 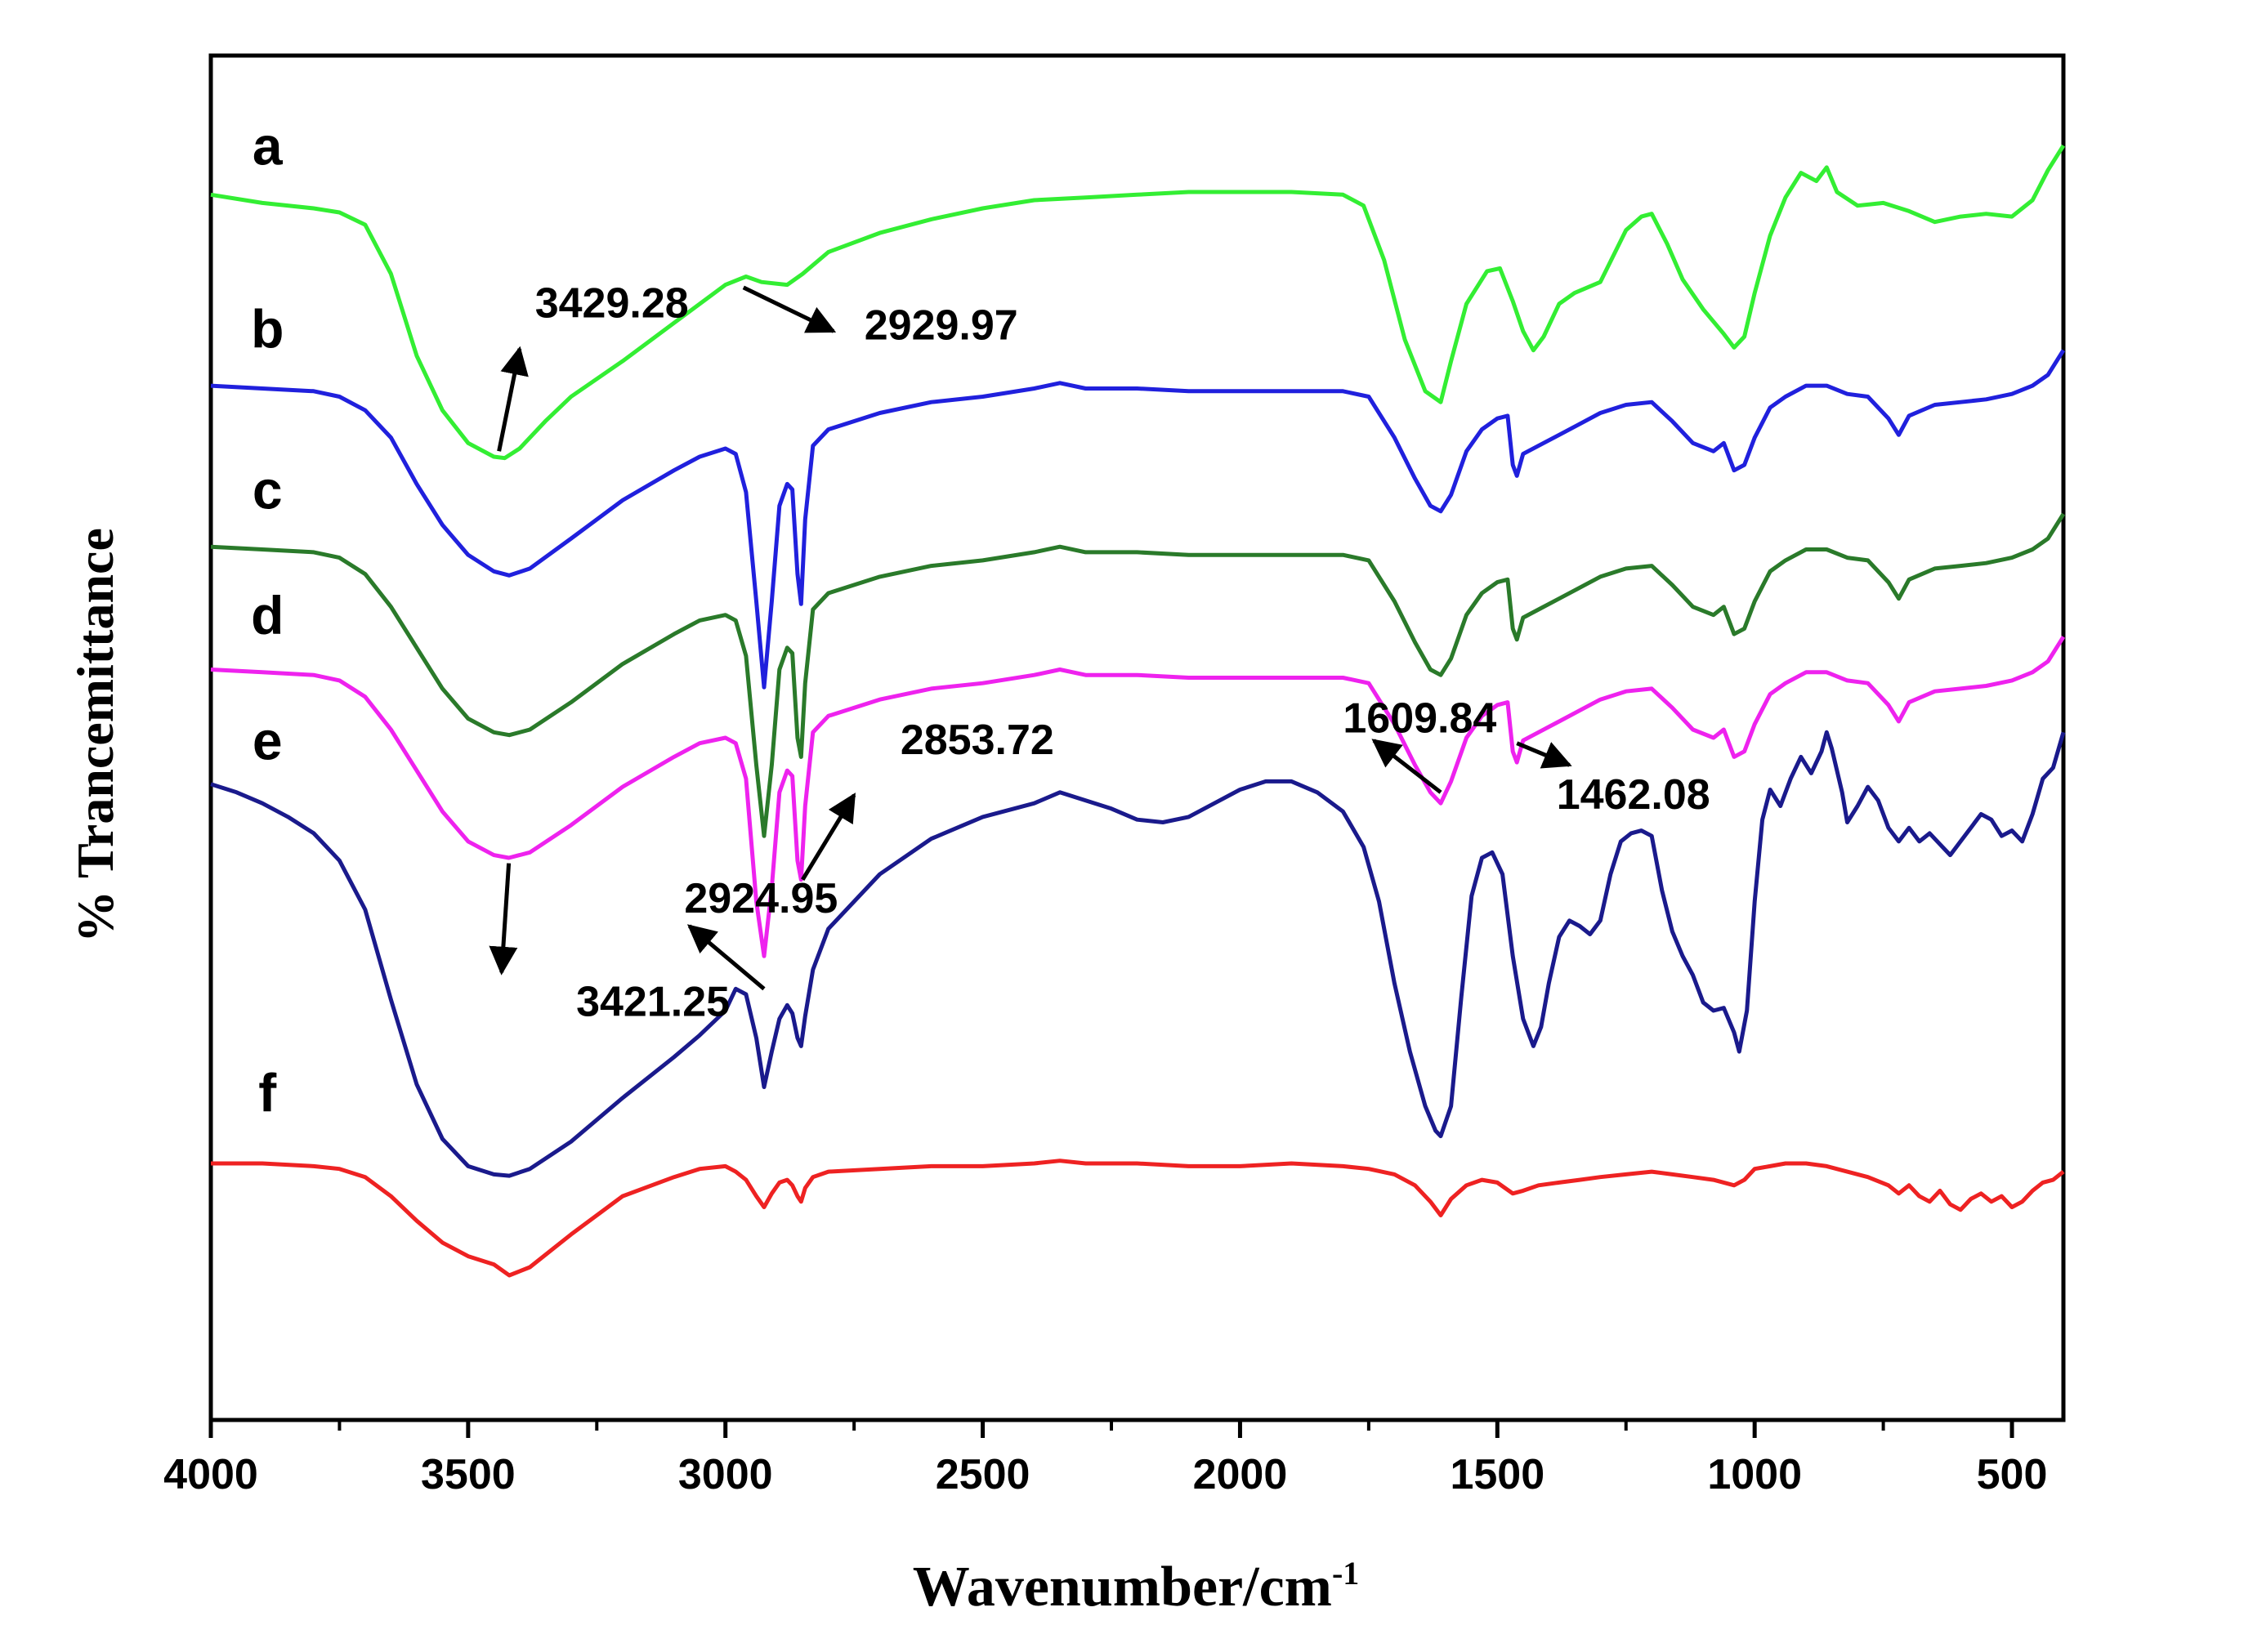 I want to click on x-axis-title: Wavenumber/cm-1, so click(x=1136, y=1587).